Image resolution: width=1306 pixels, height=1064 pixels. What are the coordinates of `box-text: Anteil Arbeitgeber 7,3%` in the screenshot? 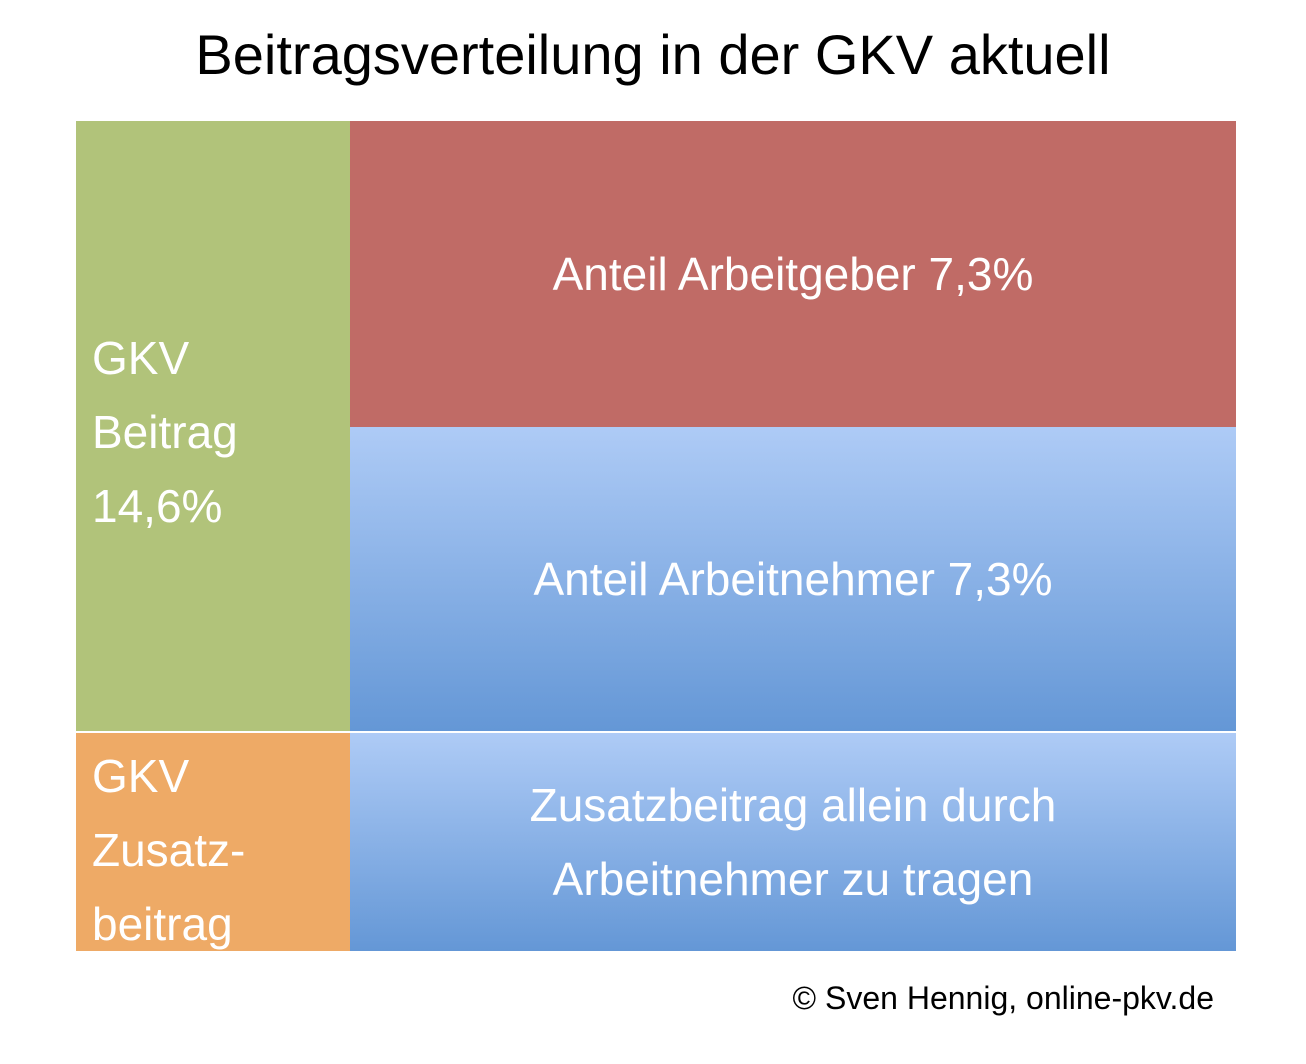 It's located at (793, 274).